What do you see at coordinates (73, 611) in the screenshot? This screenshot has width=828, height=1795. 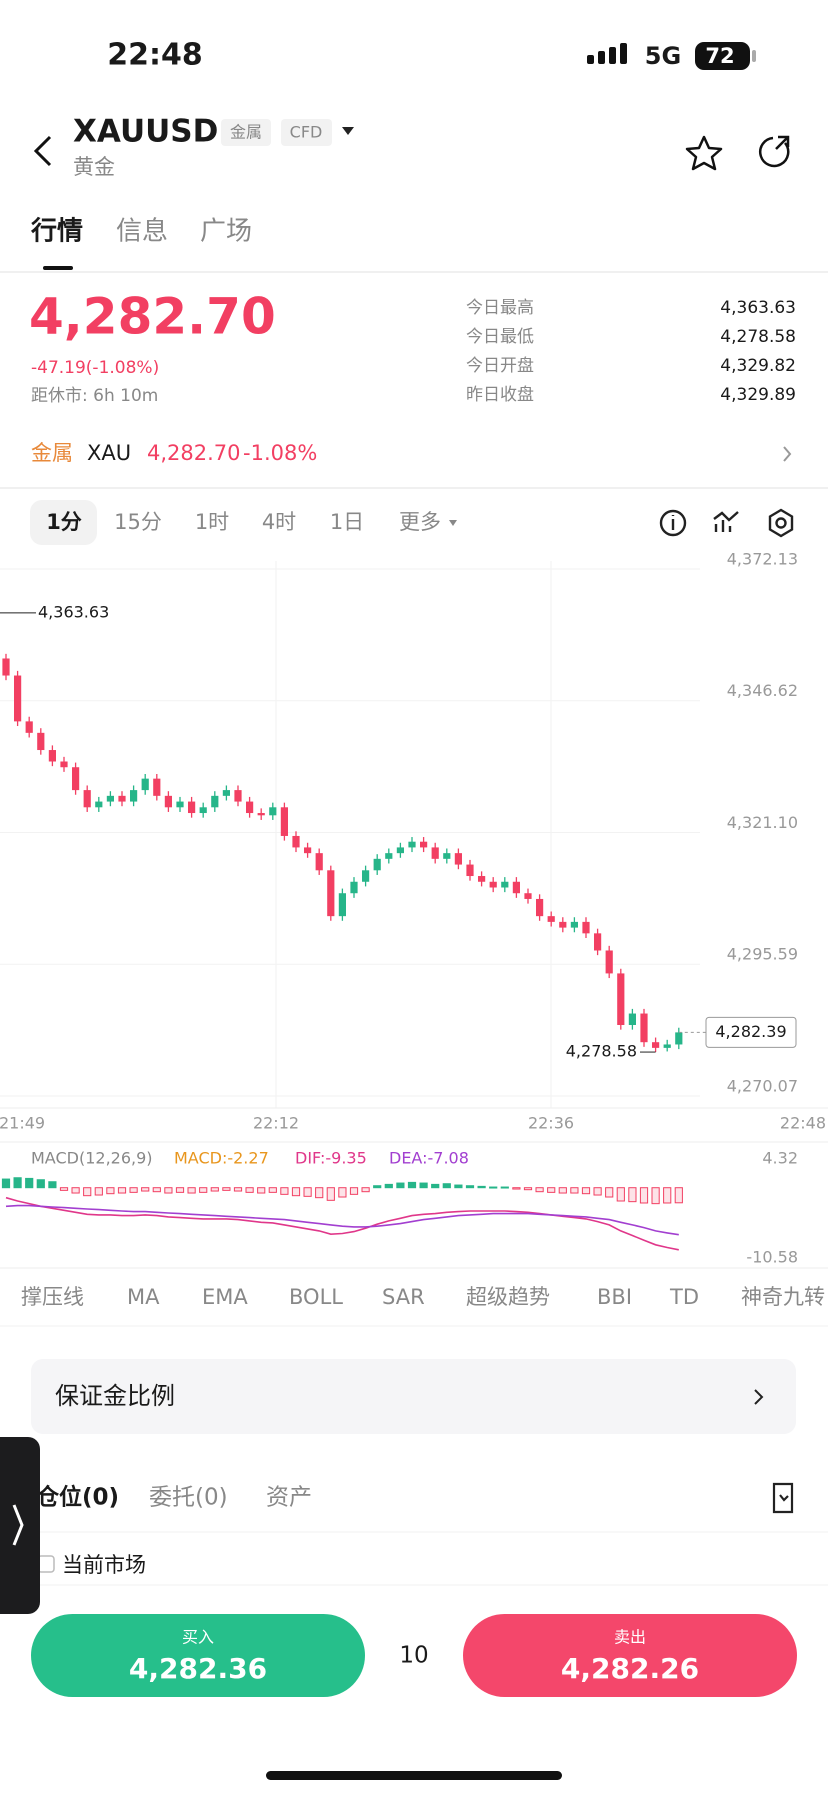 I see `high-marker-label: 4,363.63` at bounding box center [73, 611].